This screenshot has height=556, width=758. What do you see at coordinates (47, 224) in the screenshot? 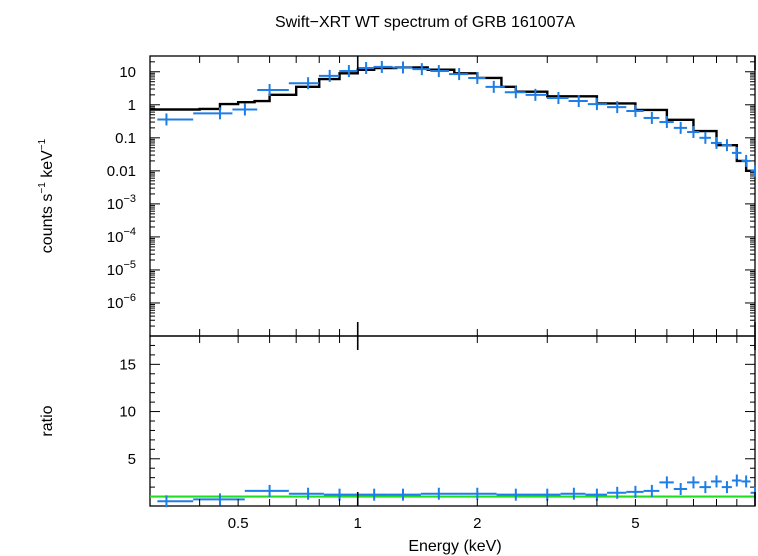
I see `y-label-counts: counts s` at bounding box center [47, 224].